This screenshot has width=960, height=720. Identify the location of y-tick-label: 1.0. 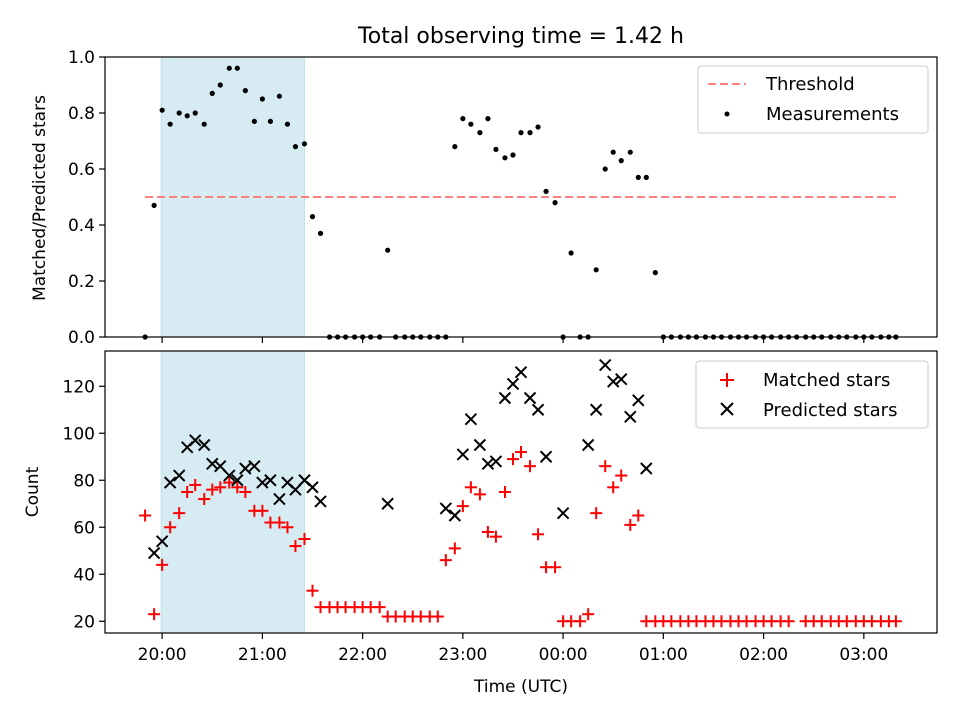
(81, 58).